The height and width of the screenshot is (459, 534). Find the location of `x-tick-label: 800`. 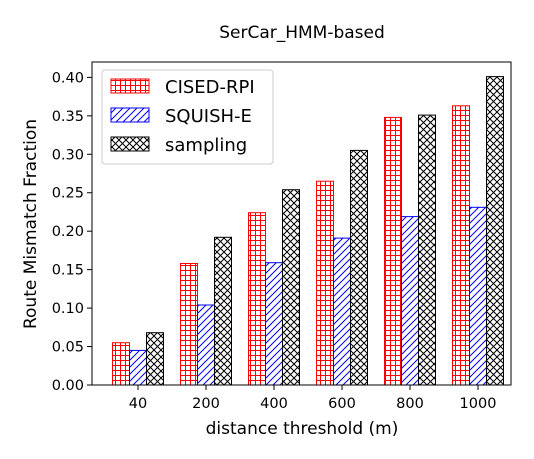

x-tick-label: 800 is located at coordinates (410, 404).